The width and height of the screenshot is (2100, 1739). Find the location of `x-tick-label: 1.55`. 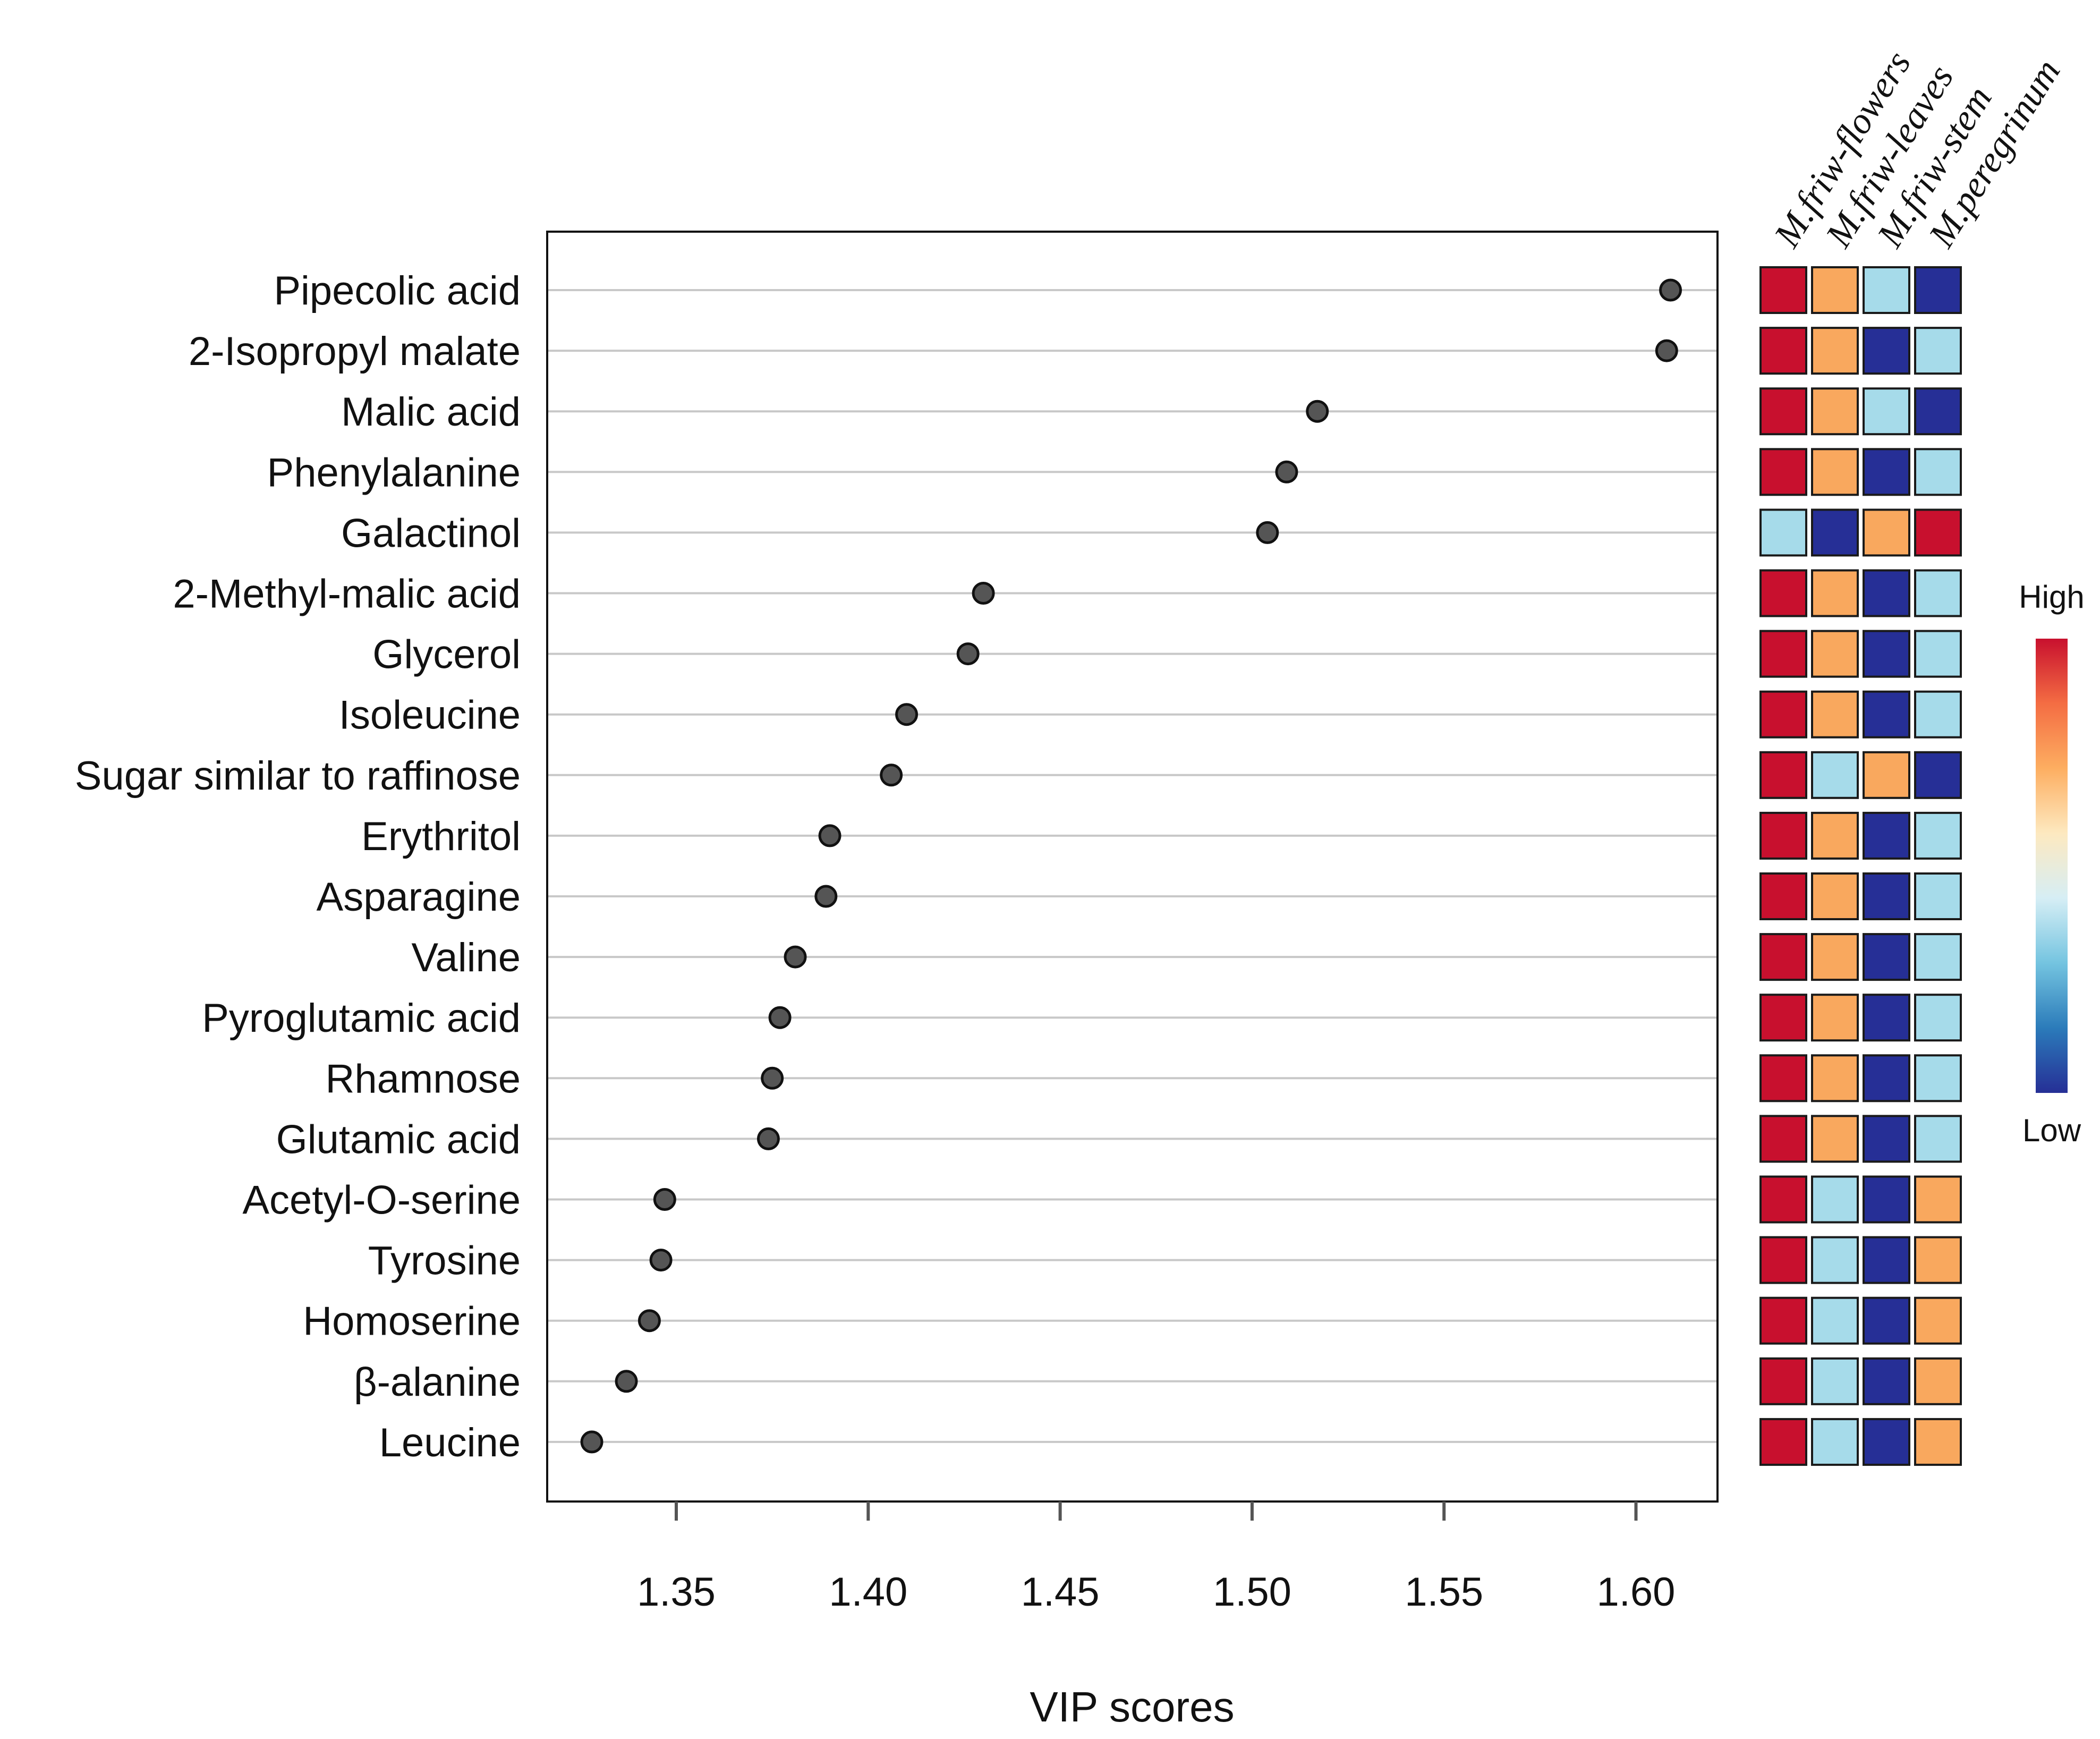

x-tick-label: 1.55 is located at coordinates (1444, 1592).